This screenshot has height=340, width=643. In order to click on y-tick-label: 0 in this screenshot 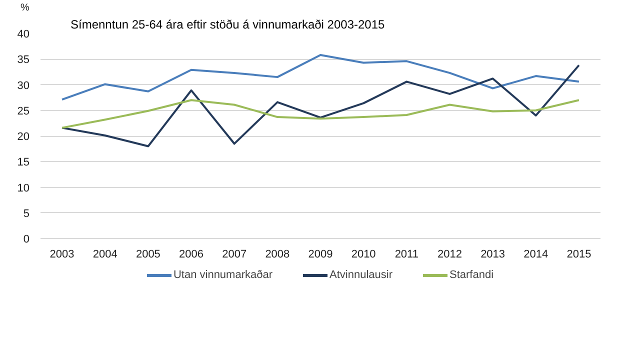, I will do `click(26, 240)`.